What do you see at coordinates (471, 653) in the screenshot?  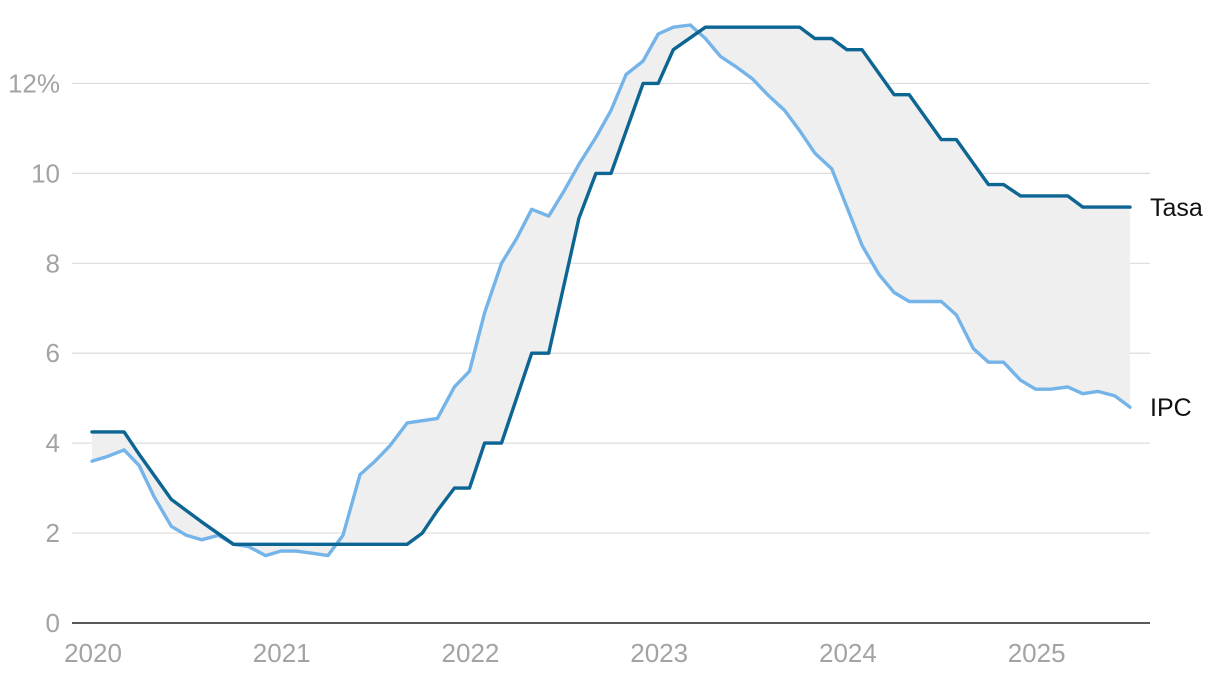 I see `x-tick-label: 2022` at bounding box center [471, 653].